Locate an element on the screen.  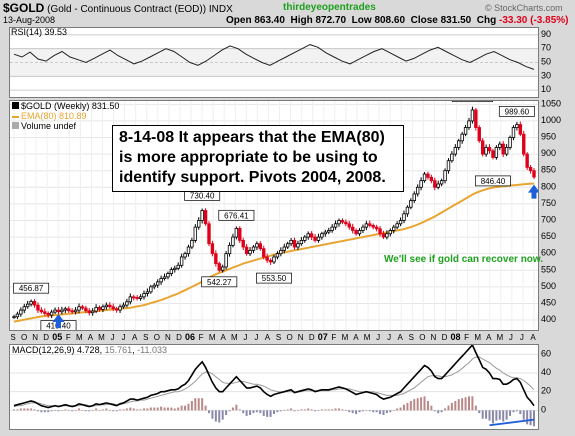
pivot-label: 730.40 is located at coordinates (202, 195).